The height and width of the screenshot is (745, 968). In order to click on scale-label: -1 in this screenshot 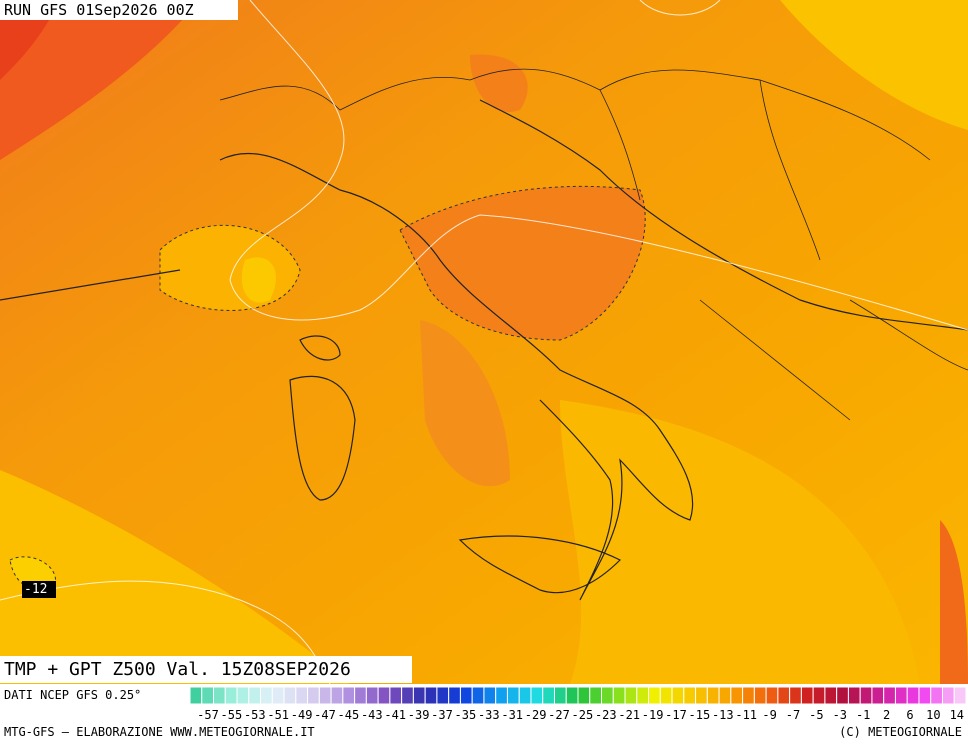, I will do `click(863, 715)`.